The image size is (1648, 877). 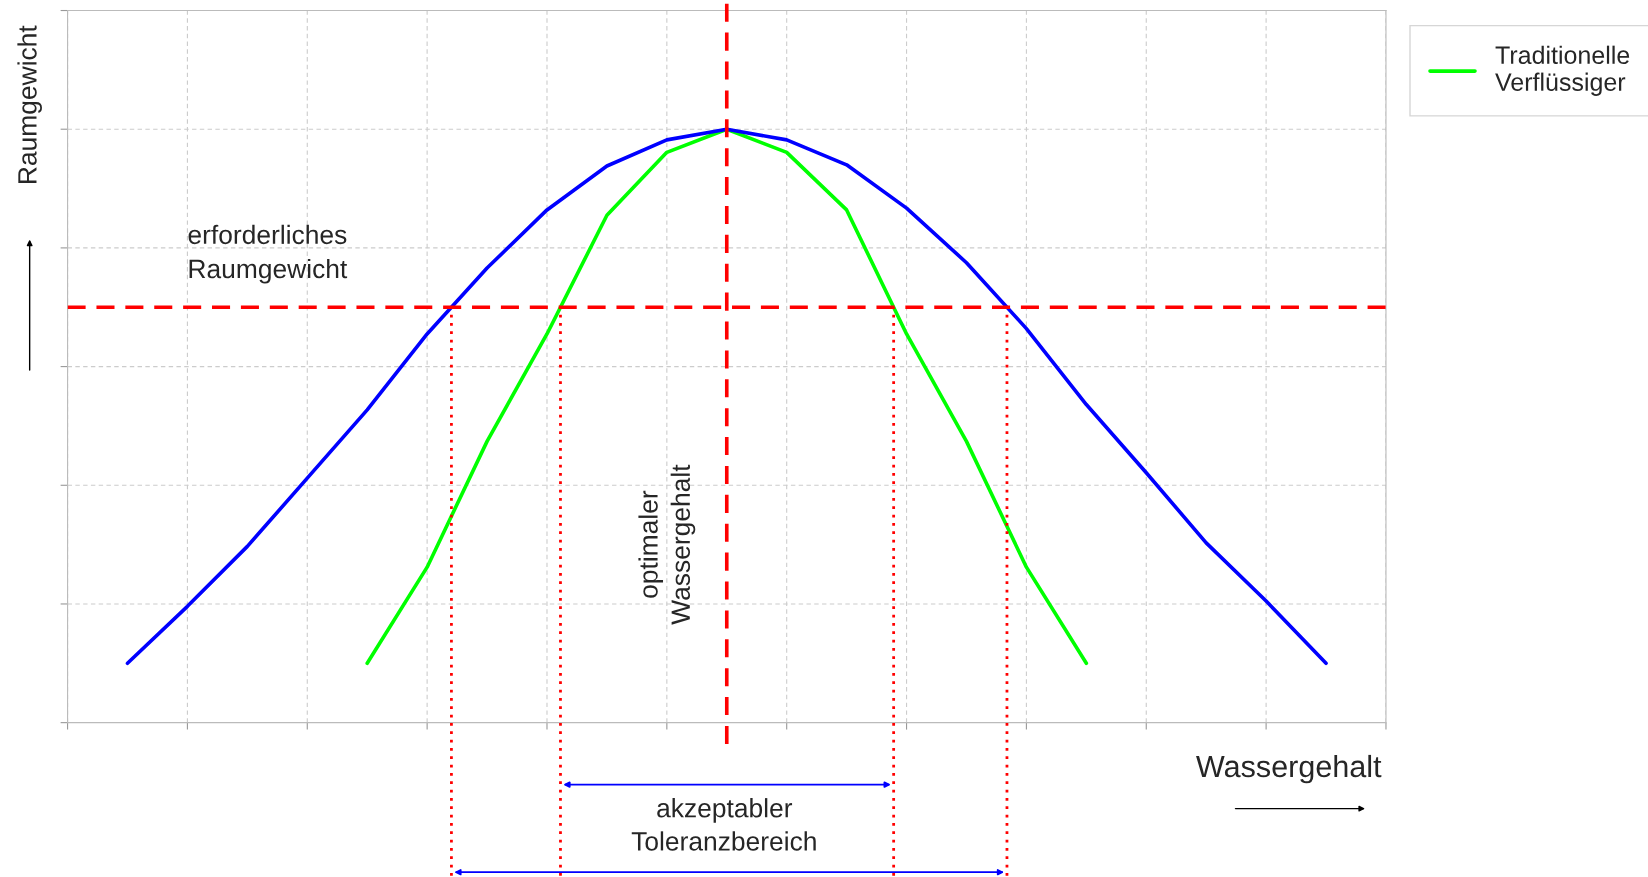 I want to click on legend-label: Traditionelle Verflüssiger, so click(x=1562, y=70).